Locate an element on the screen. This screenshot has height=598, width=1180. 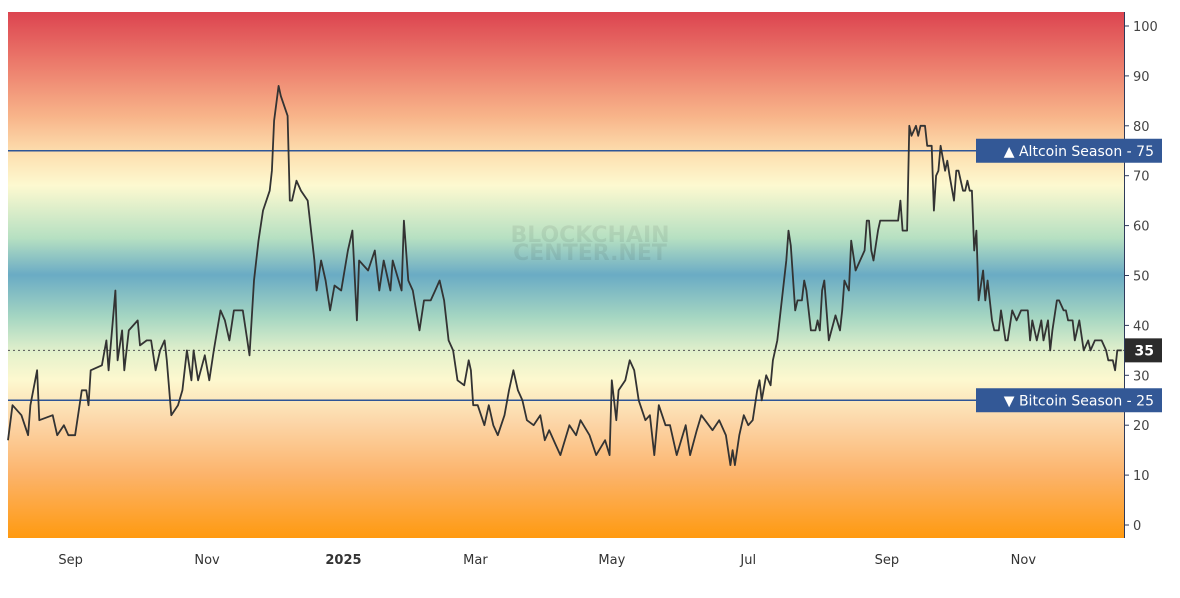
watermark-line-2: CENTER.NET is located at coordinates (590, 253).